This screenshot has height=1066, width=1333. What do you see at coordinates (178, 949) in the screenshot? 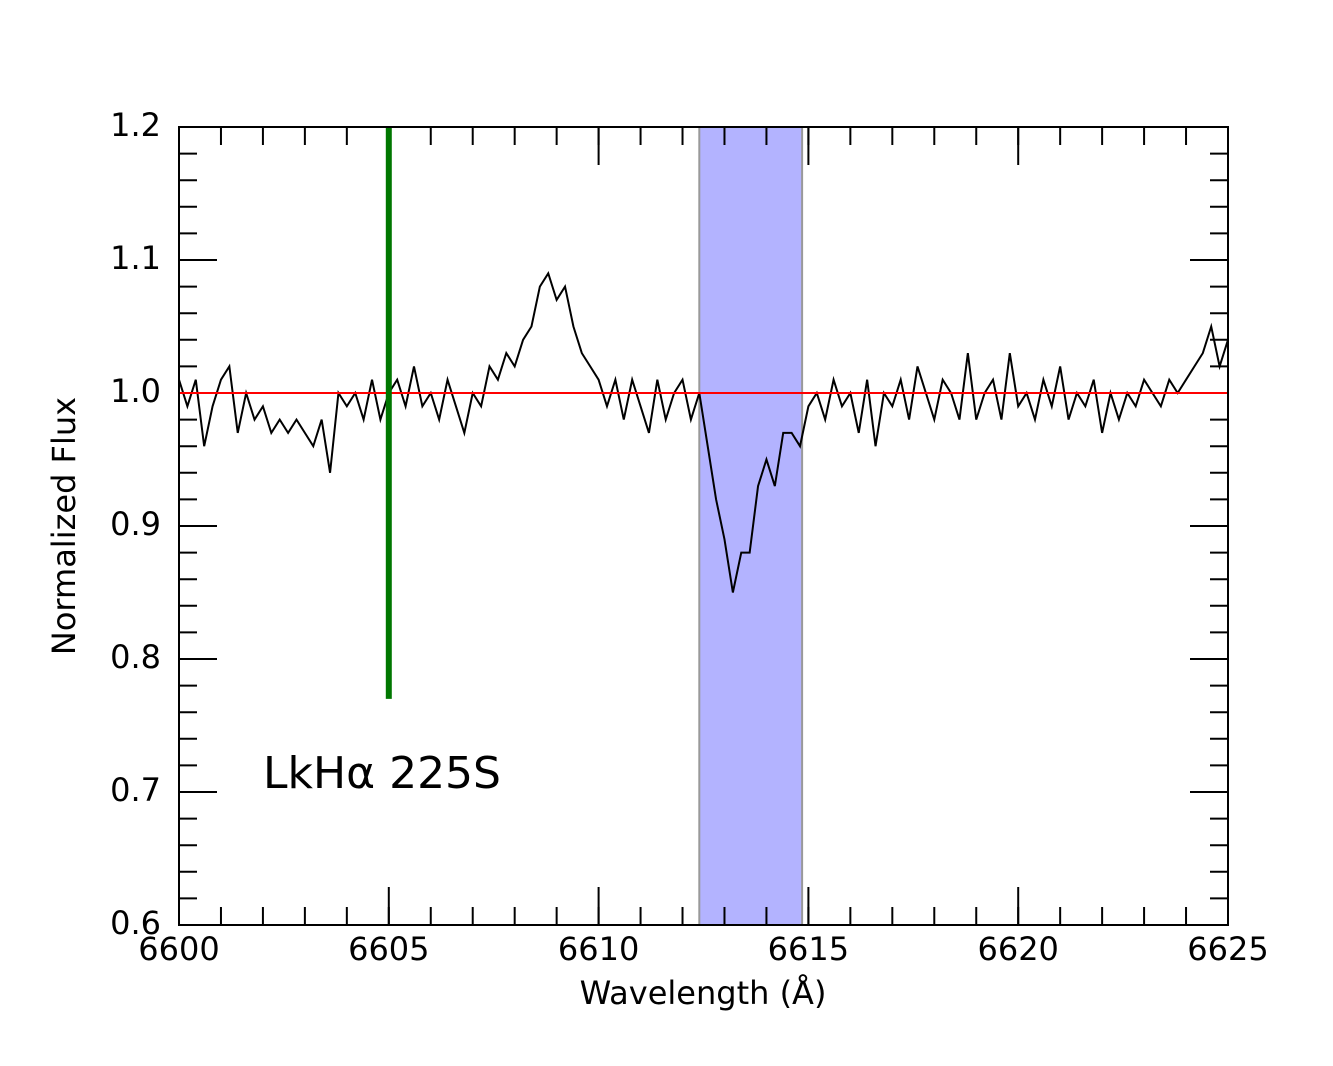
I see `x-tick-label: 6600` at bounding box center [178, 949].